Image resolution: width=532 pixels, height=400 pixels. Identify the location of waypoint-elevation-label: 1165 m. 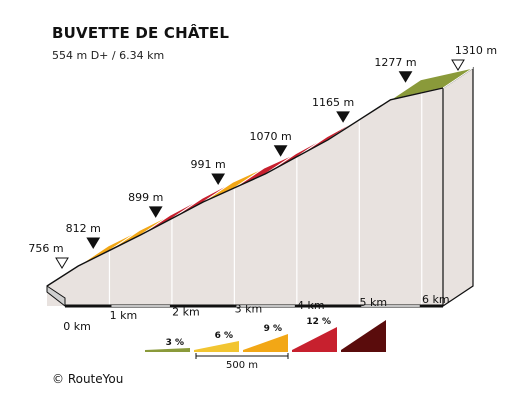
(333, 102).